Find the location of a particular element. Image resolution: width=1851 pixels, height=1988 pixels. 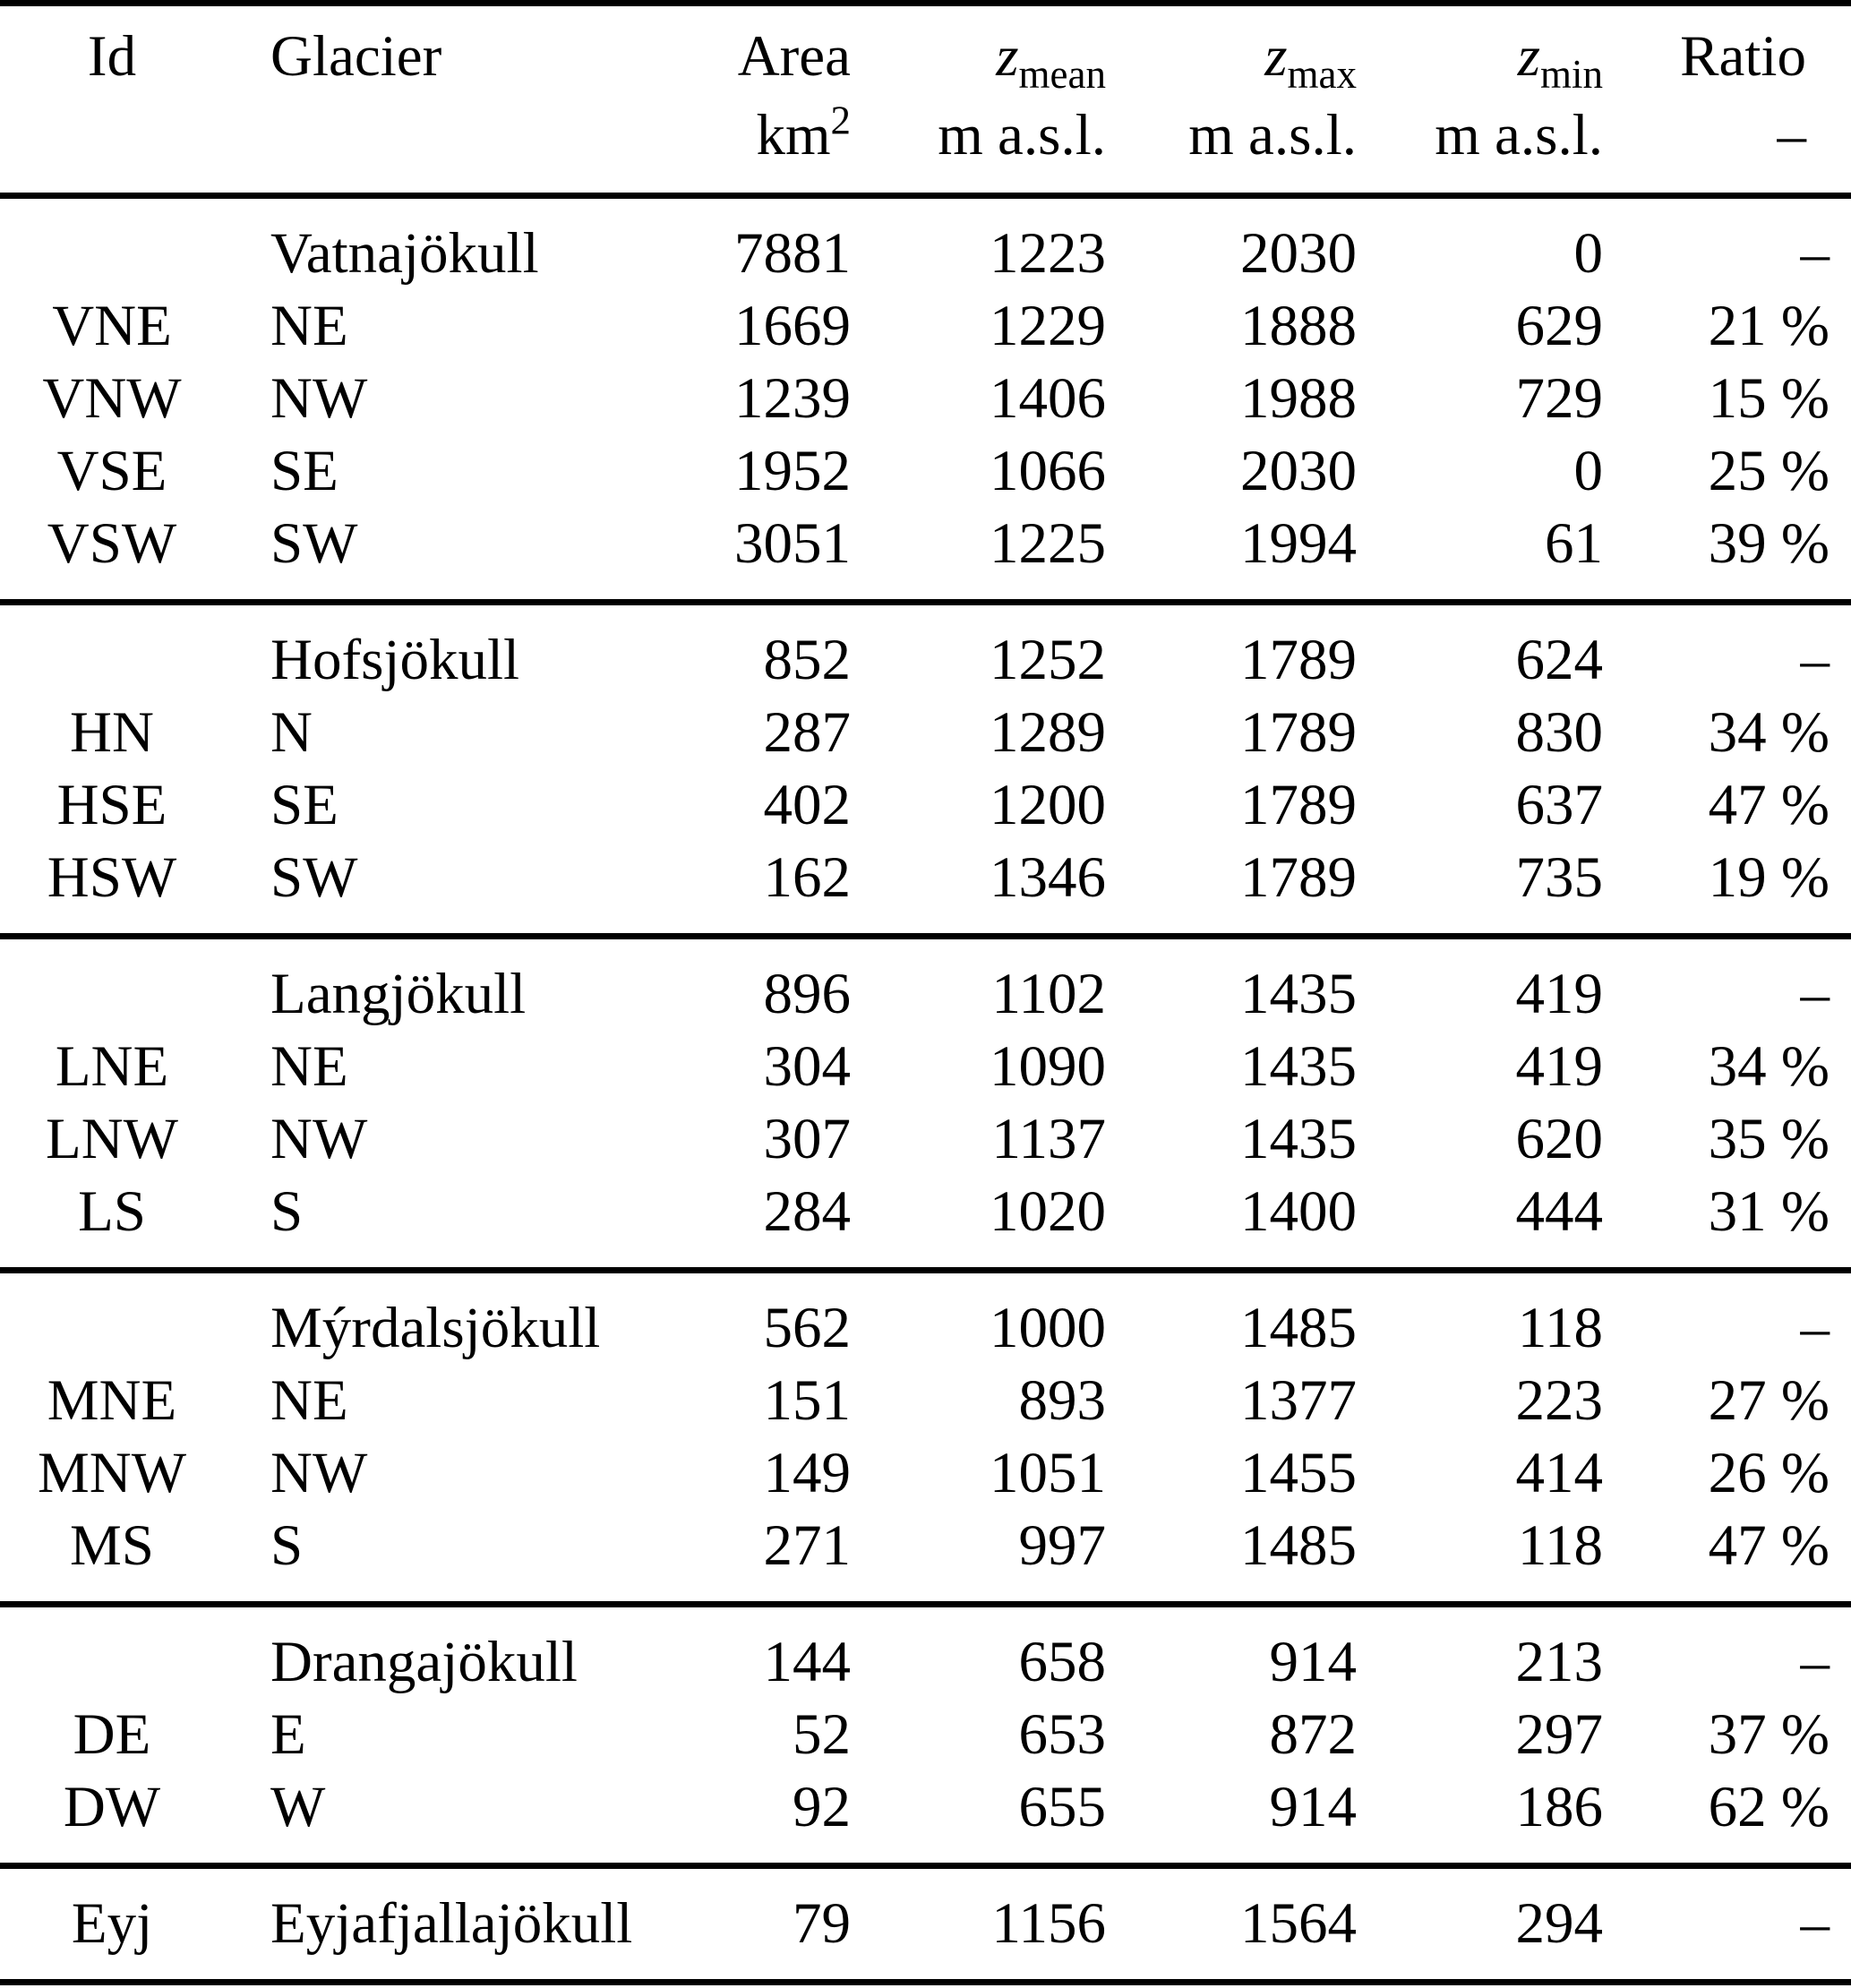

cell-ratio: 26 % is located at coordinates (1769, 1473).